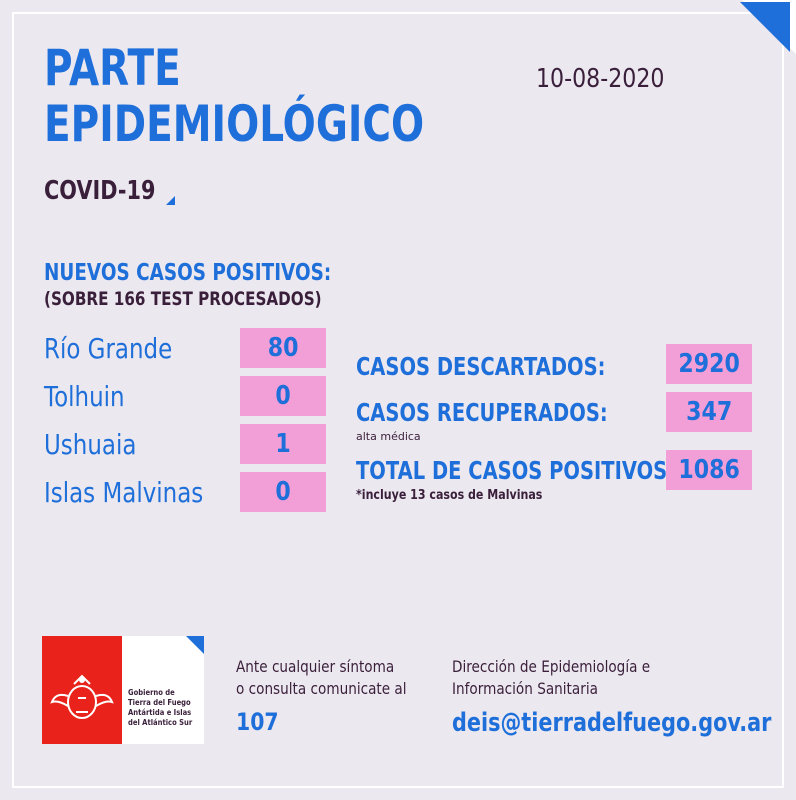 This screenshot has height=800, width=796. I want to click on total-value: 1086, so click(709, 470).